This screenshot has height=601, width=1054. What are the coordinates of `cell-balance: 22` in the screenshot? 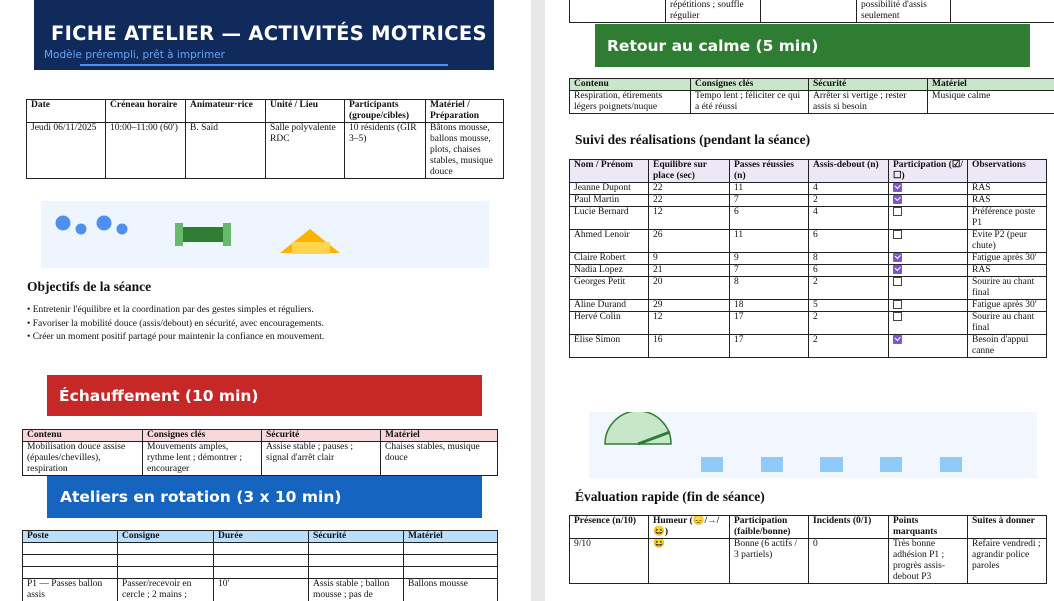 It's located at (689, 200).